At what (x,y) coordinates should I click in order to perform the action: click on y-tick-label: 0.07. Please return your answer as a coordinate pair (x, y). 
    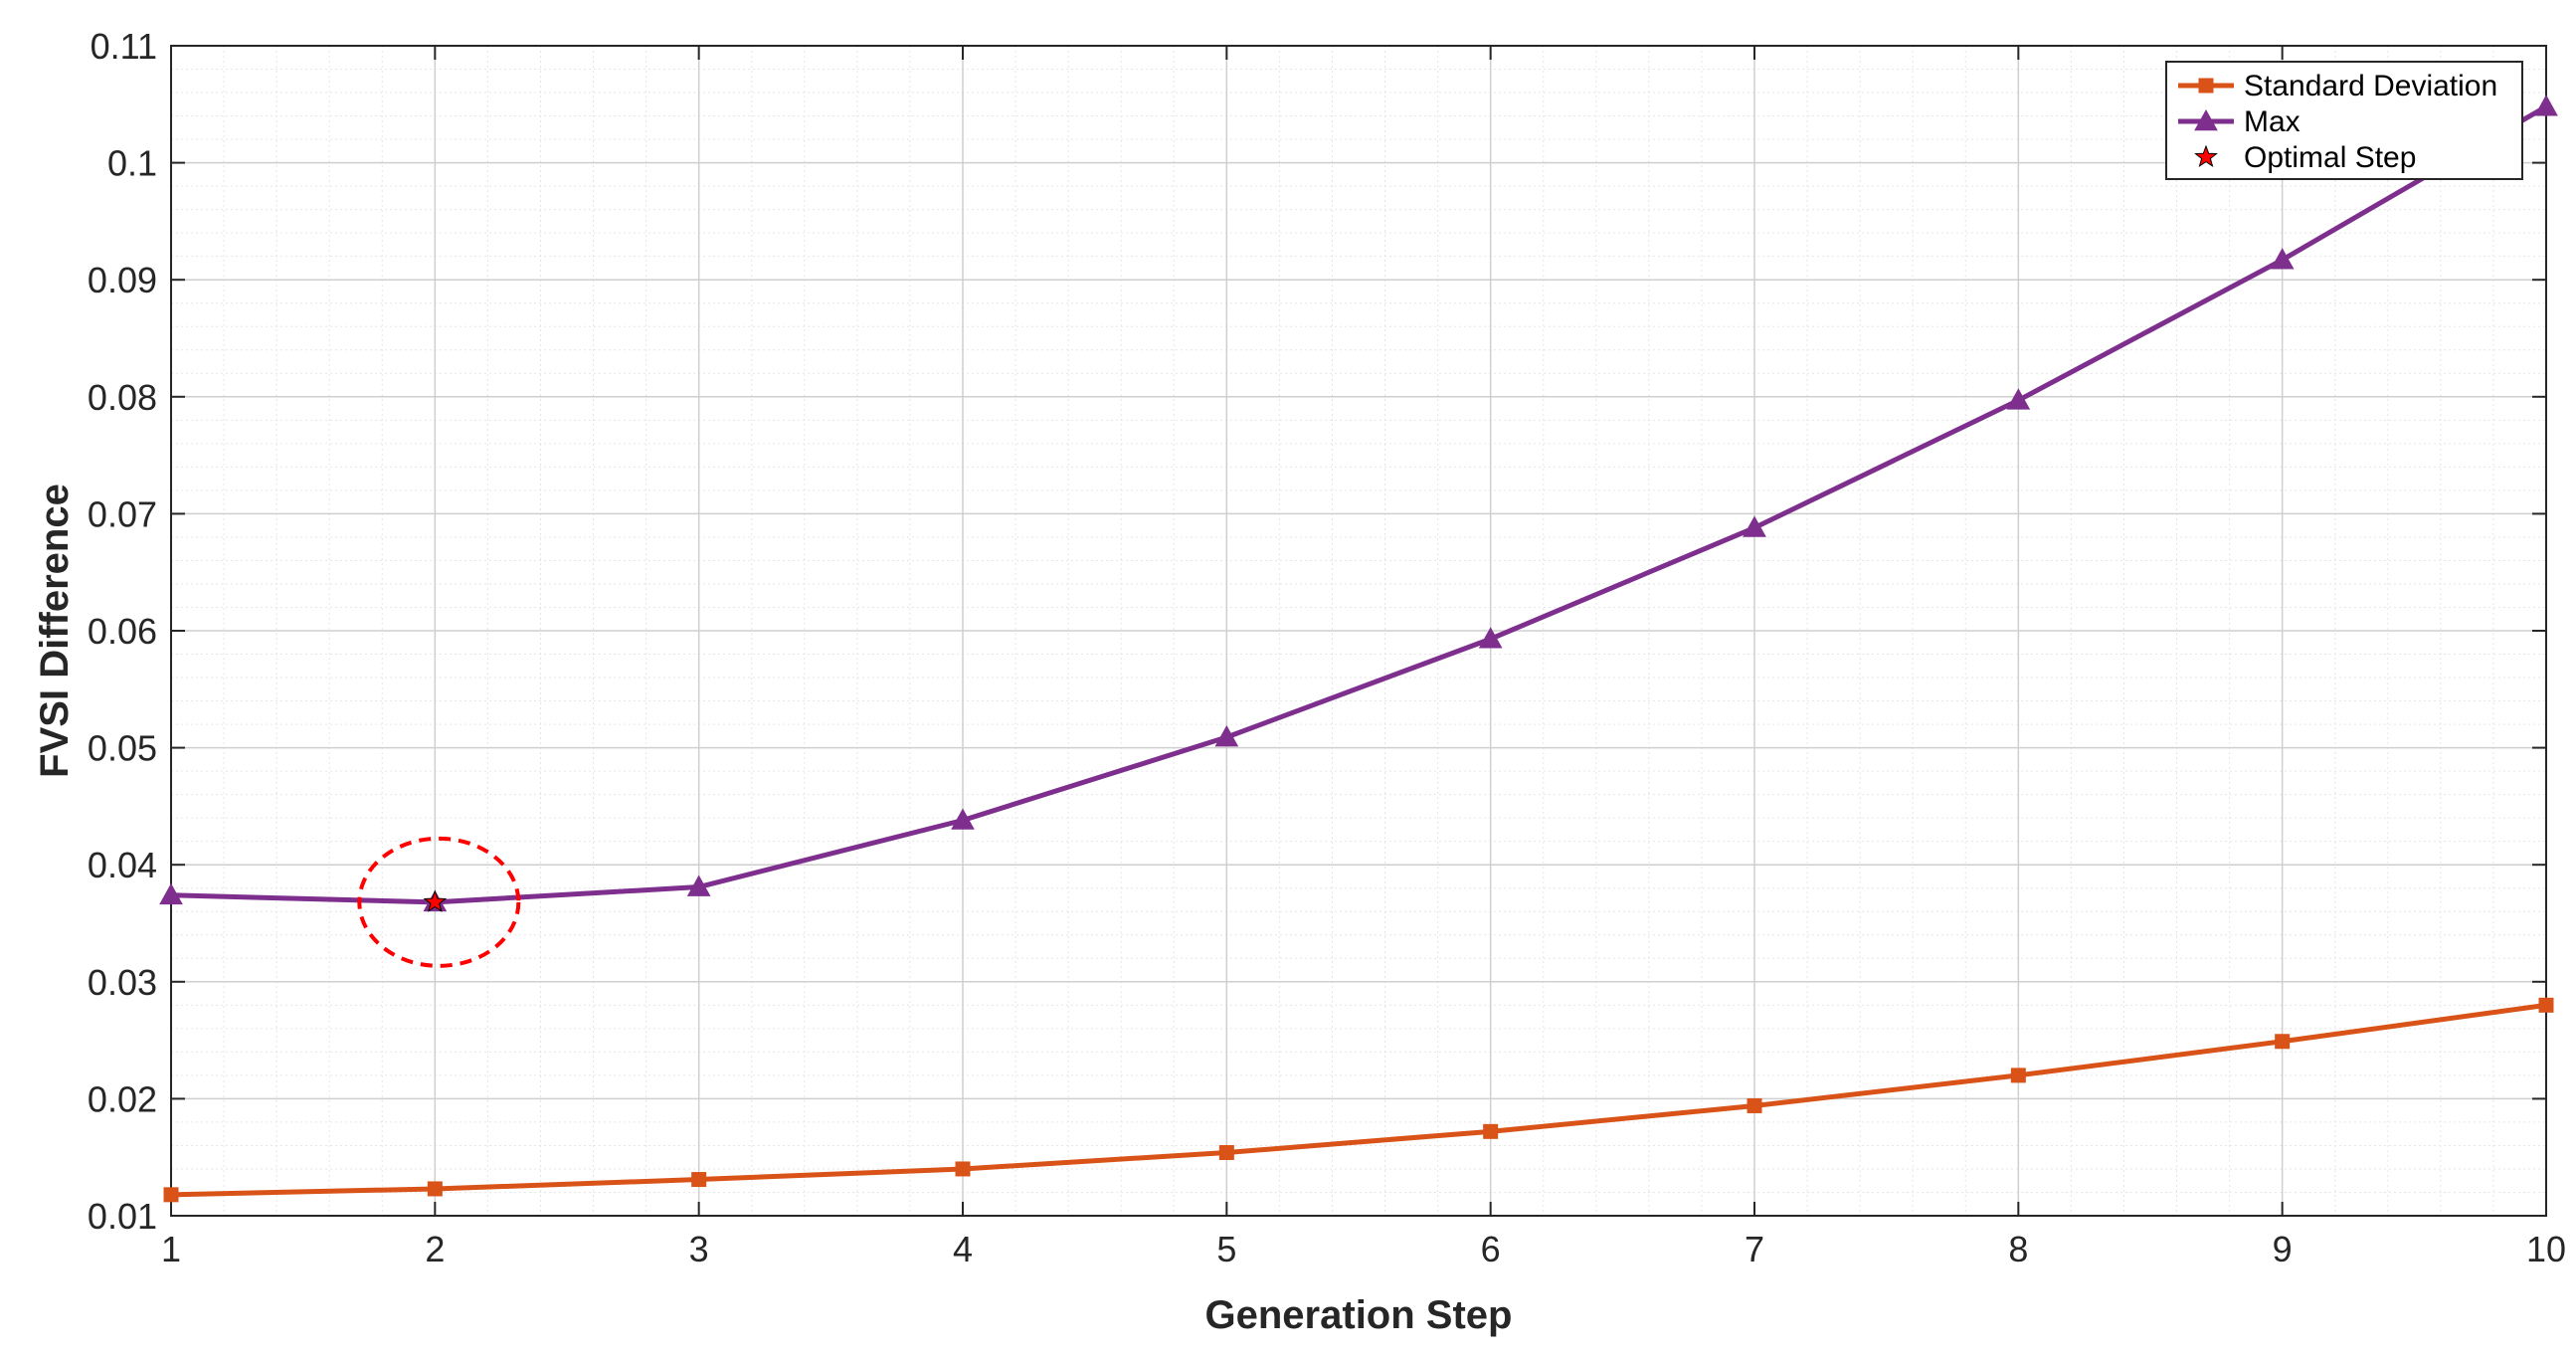
    Looking at the image, I should click on (122, 513).